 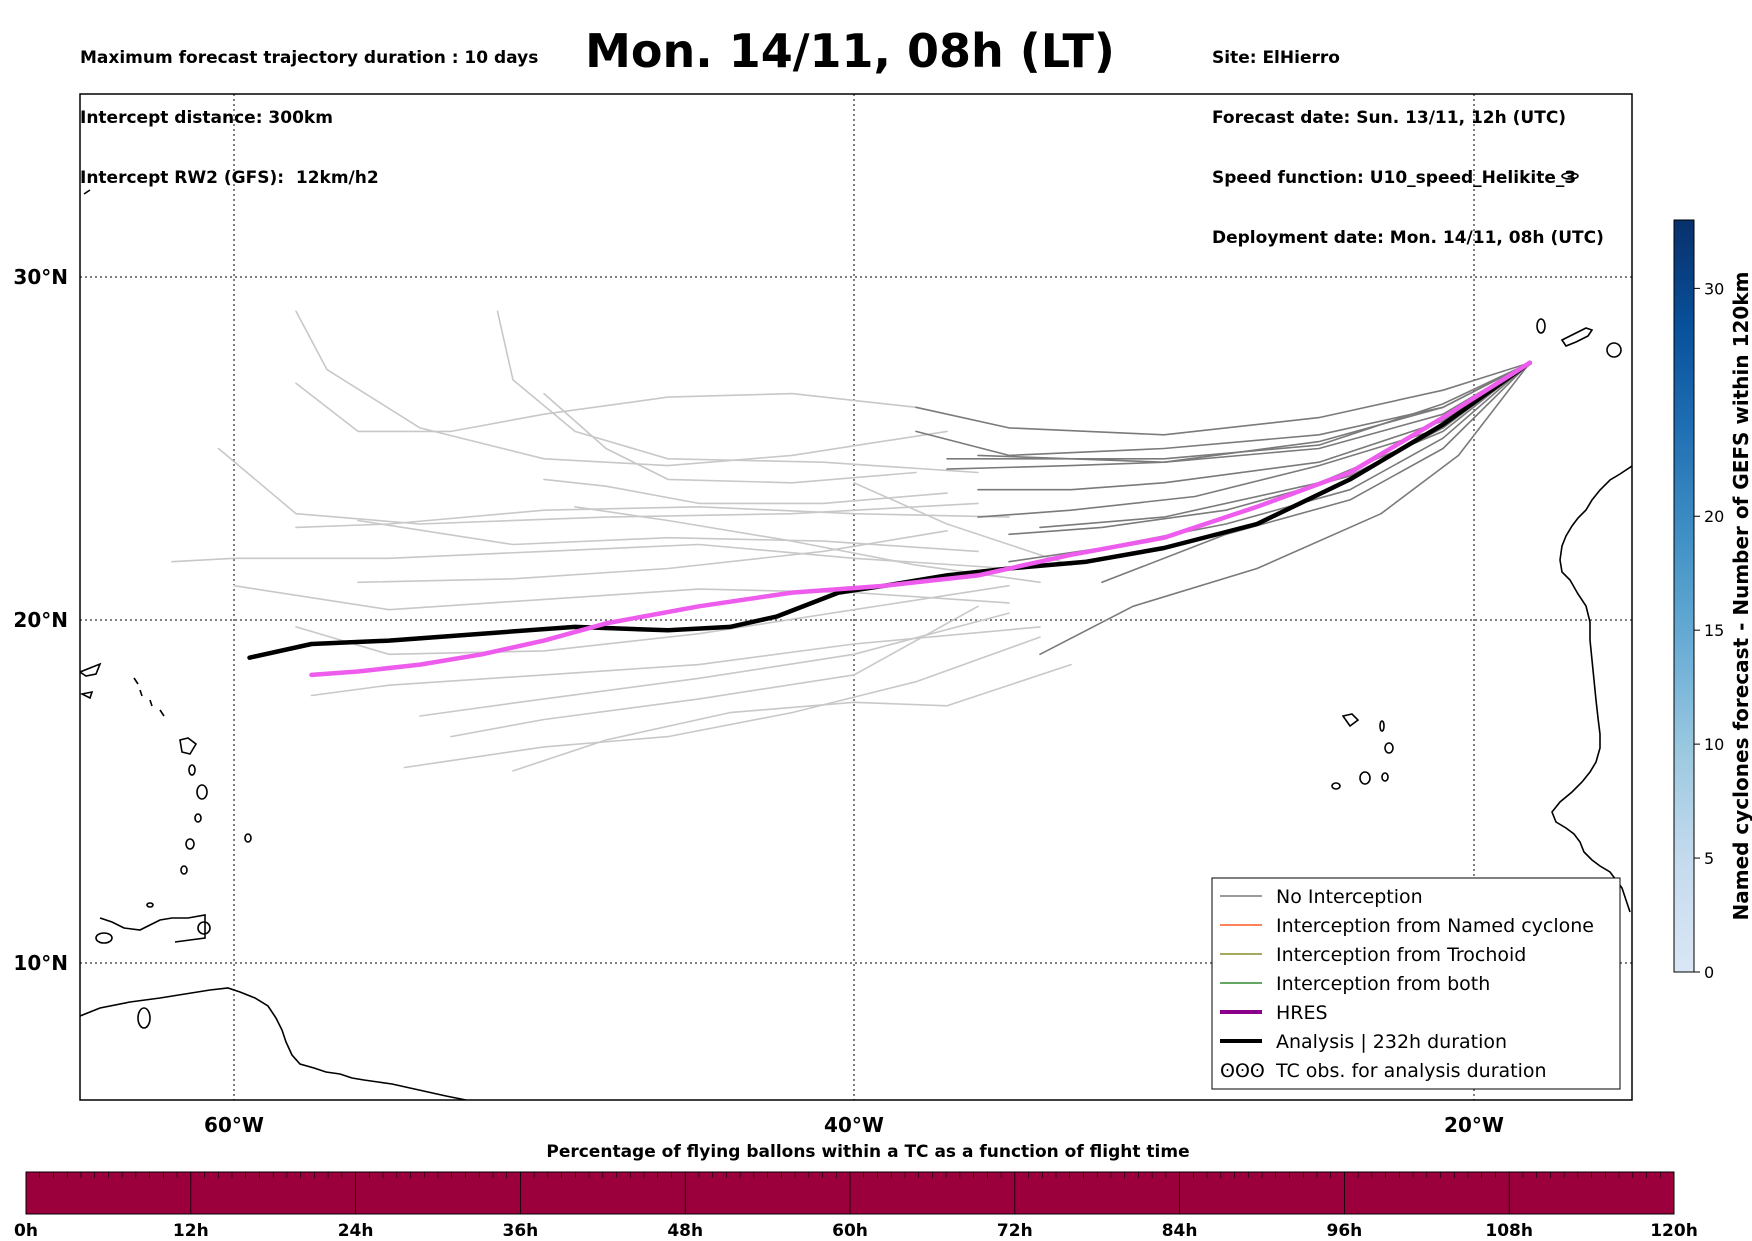 What do you see at coordinates (202, 792) in the screenshot?
I see `island-antilles-b` at bounding box center [202, 792].